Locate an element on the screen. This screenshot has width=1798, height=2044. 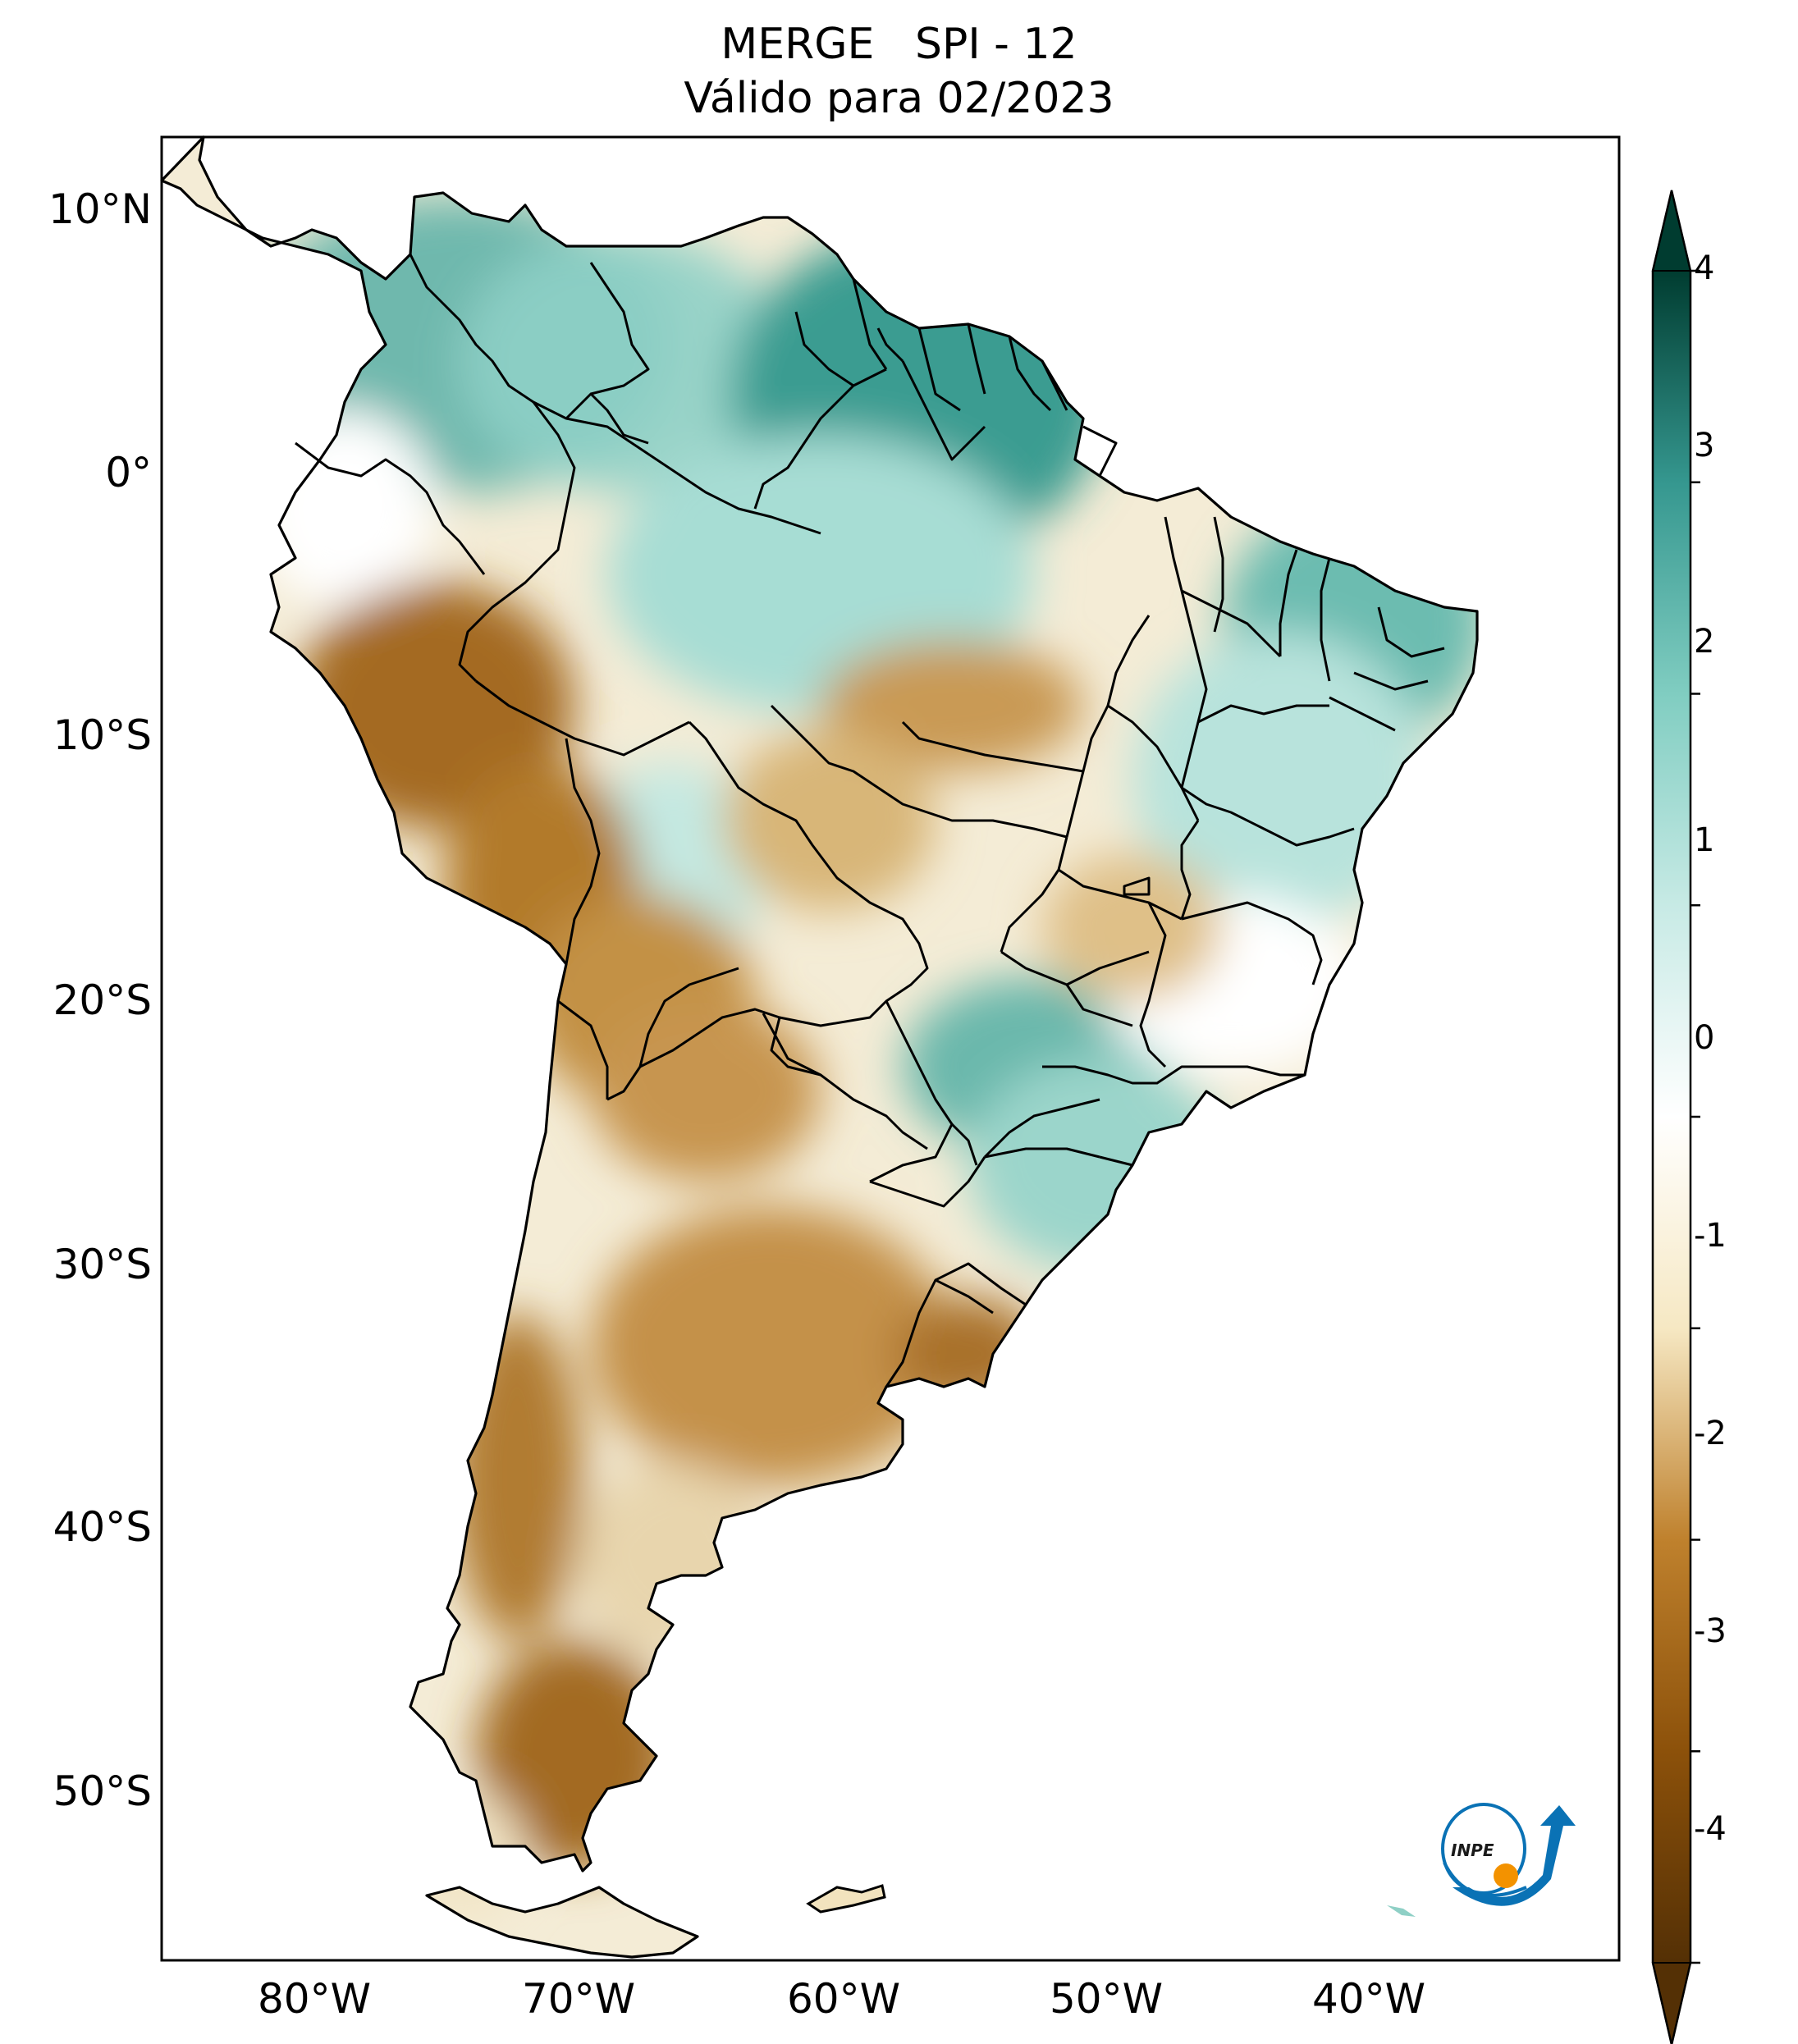
lon-label-60w: 60°W is located at coordinates (843, 1999).